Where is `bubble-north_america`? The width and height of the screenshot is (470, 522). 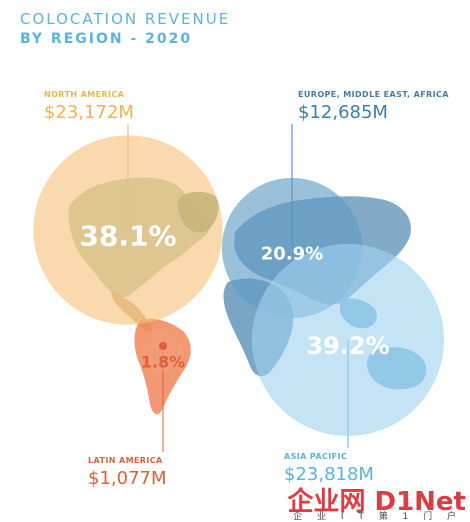 bubble-north_america is located at coordinates (128, 230).